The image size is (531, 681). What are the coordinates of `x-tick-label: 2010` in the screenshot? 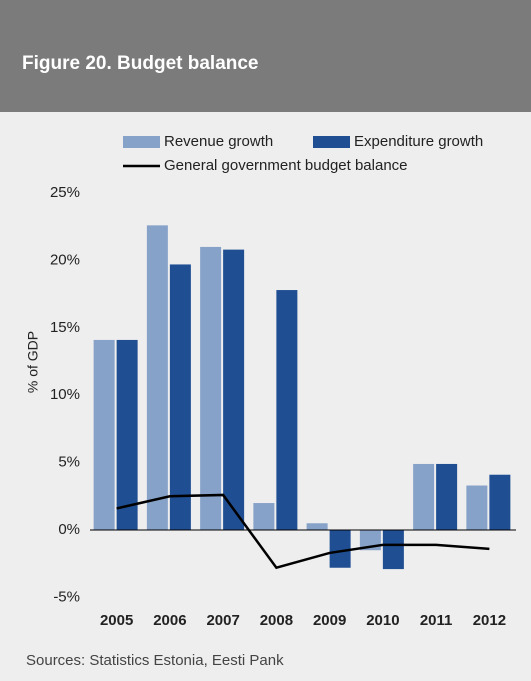 It's located at (382, 620).